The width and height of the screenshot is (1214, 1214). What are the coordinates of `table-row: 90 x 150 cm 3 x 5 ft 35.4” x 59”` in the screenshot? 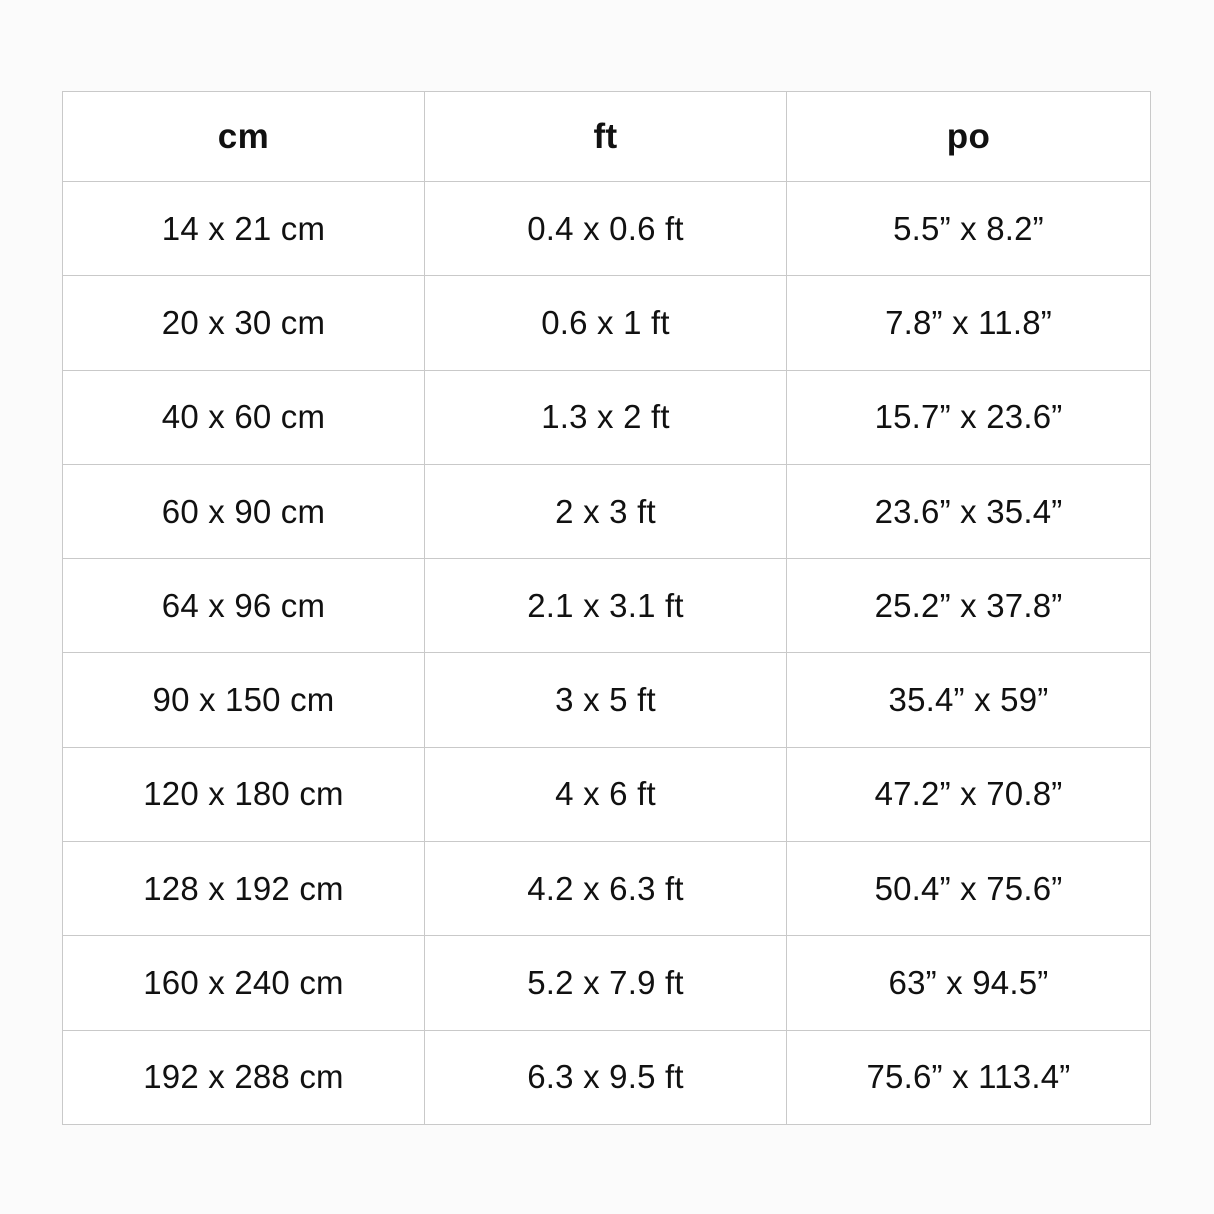 It's located at (606, 700).